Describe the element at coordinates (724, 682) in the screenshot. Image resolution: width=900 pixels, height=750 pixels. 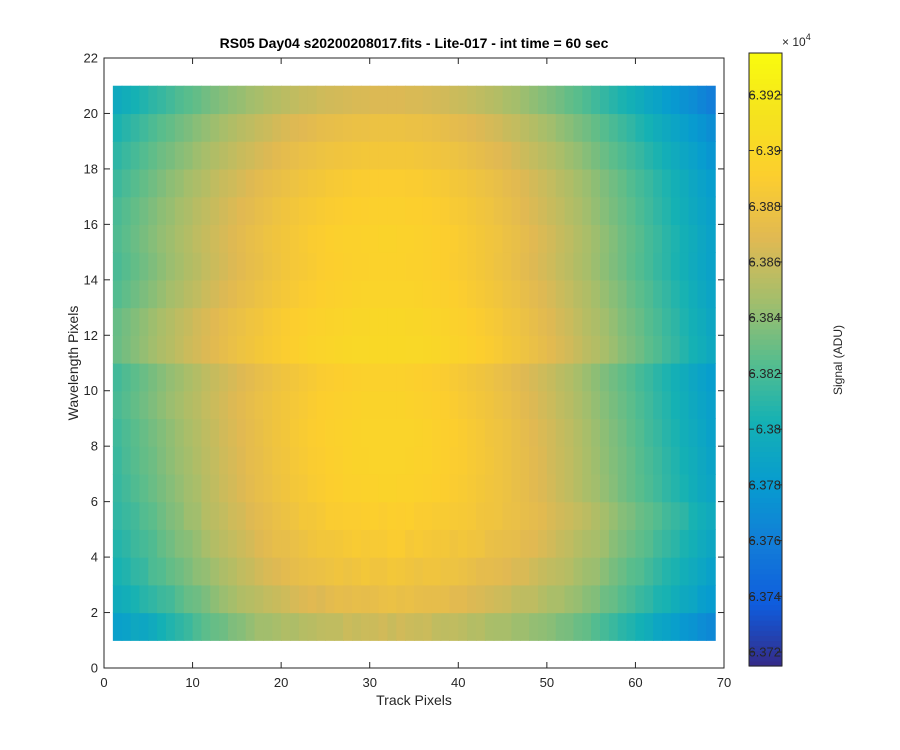
I see `x-tick-label: 70` at that location.